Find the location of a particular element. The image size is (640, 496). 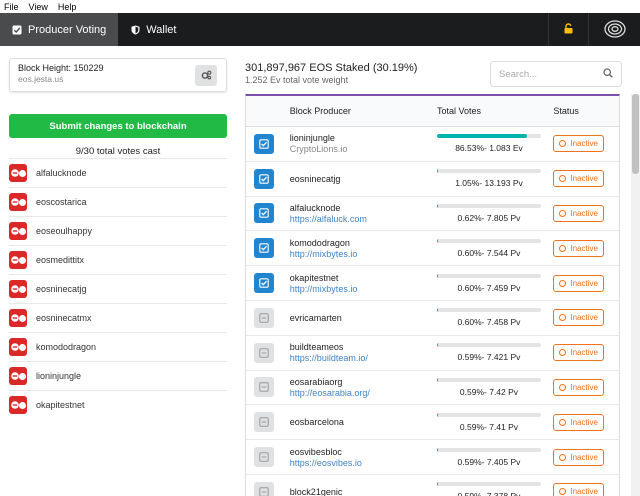

menu-help: Help is located at coordinates (67, 6).